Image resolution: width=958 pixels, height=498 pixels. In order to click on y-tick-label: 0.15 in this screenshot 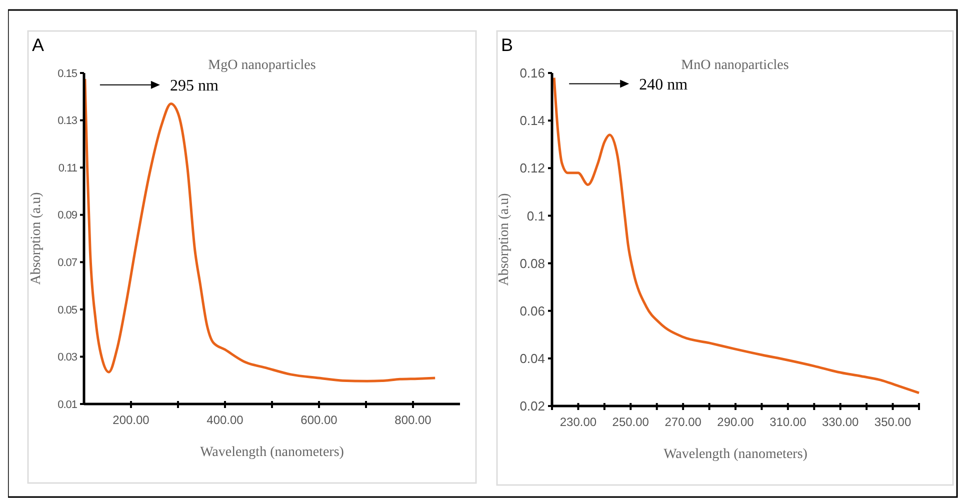, I will do `click(68, 74)`.